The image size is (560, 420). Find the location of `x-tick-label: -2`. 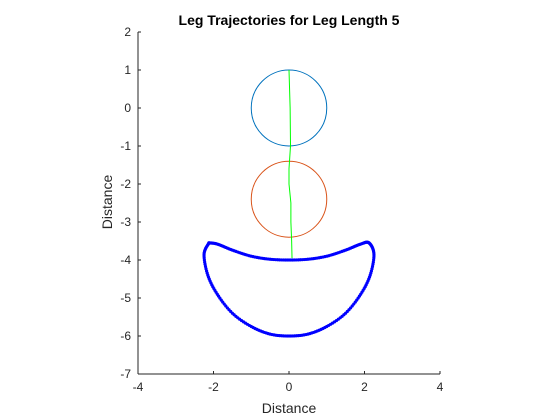

x-tick-label: -2 is located at coordinates (213, 387).